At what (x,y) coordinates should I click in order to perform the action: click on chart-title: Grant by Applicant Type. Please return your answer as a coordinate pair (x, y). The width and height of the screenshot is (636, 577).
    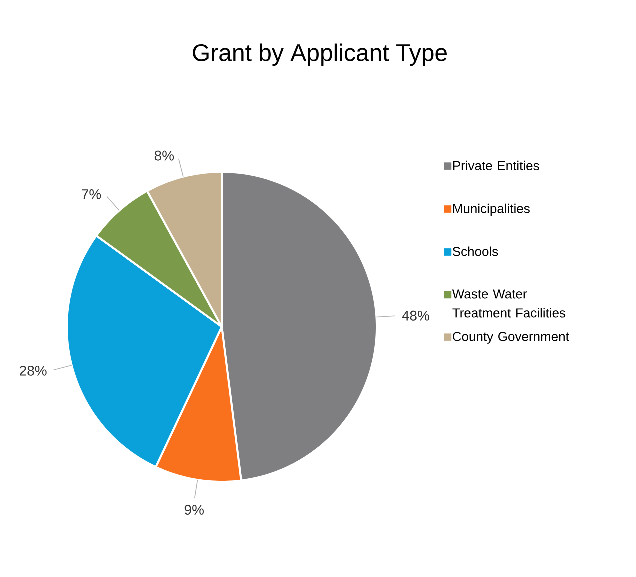
    Looking at the image, I should click on (320, 55).